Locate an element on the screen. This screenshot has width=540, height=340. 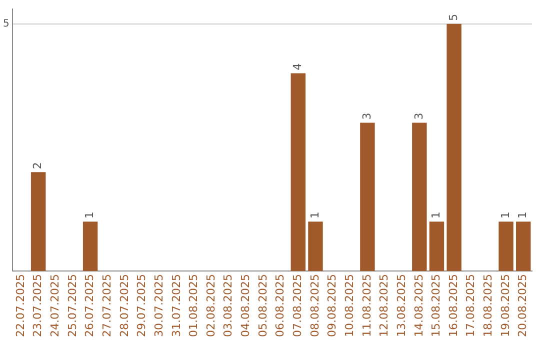
x-tick-label: 11.08.2025 is located at coordinates (367, 306).